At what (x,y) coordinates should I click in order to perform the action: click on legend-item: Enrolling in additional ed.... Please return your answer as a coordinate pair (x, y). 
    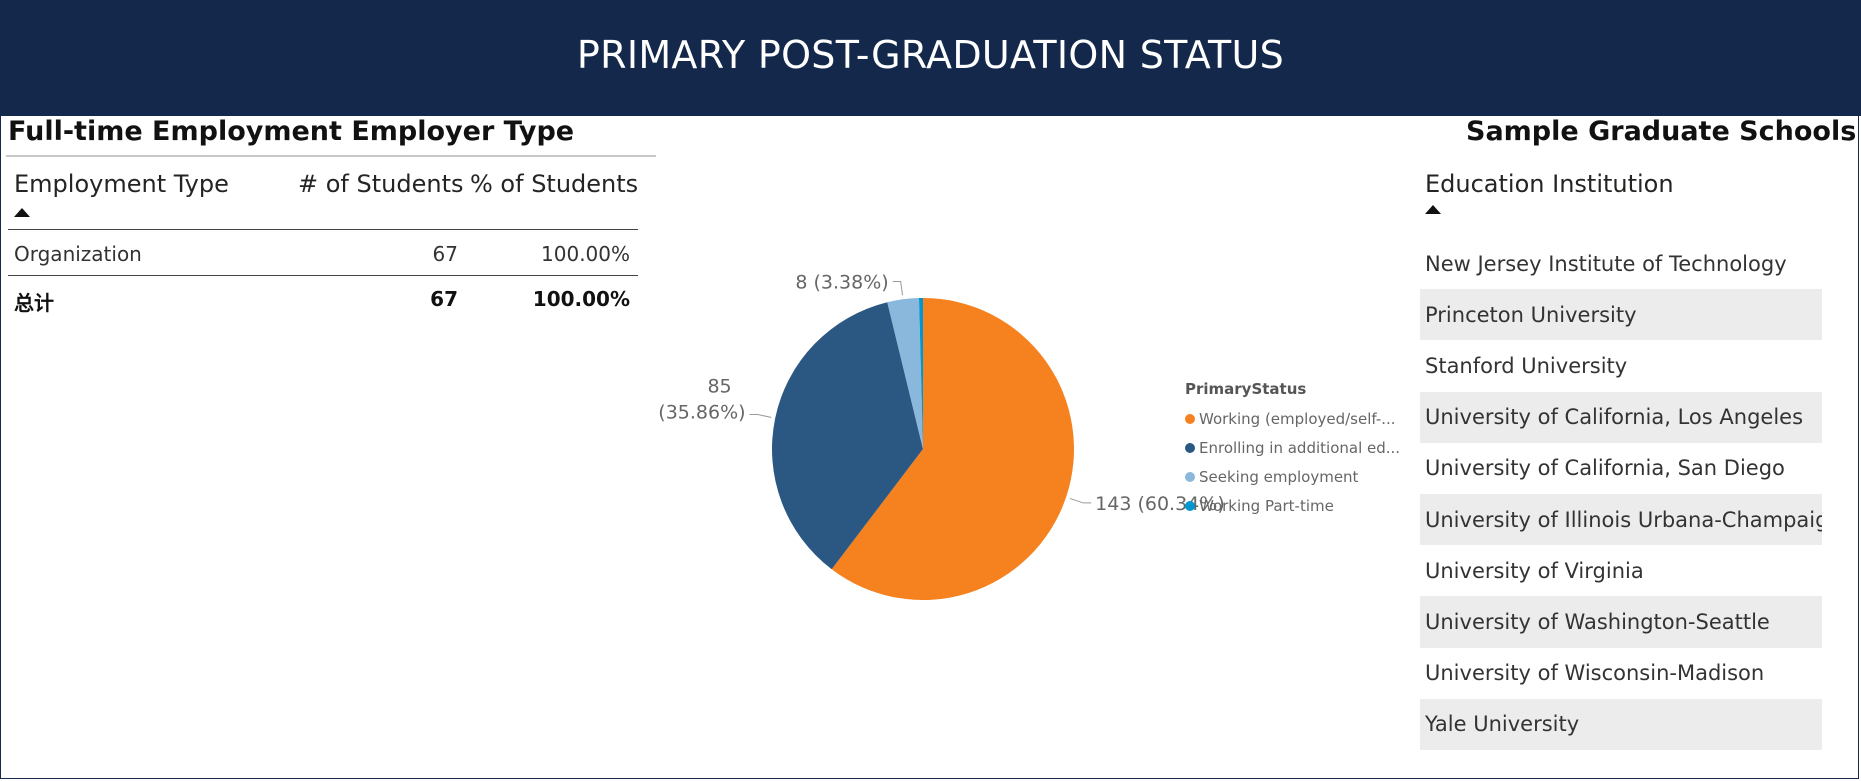
    Looking at the image, I should click on (1292, 447).